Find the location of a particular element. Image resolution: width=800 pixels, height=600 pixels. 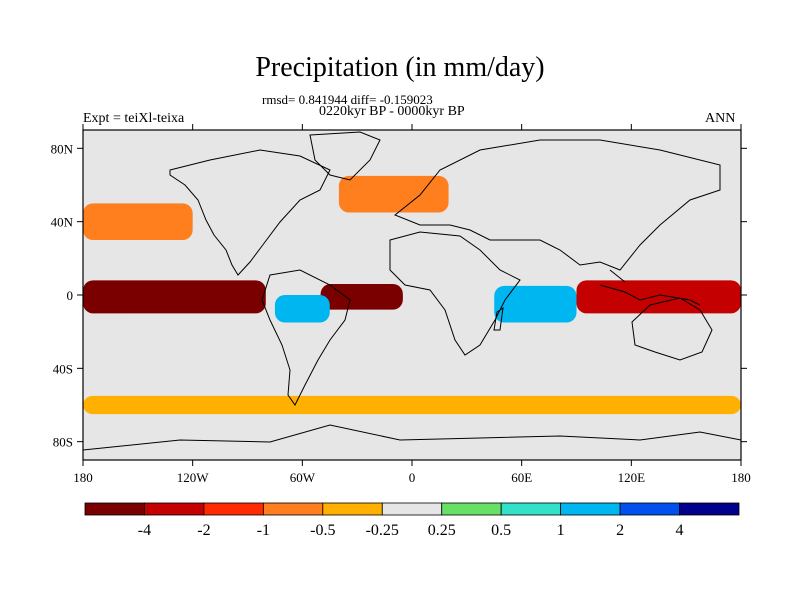

colorbar: -4 -2 -1 -0.5 -0.25 0.25 0.5 1 2 4 is located at coordinates (412, 520).